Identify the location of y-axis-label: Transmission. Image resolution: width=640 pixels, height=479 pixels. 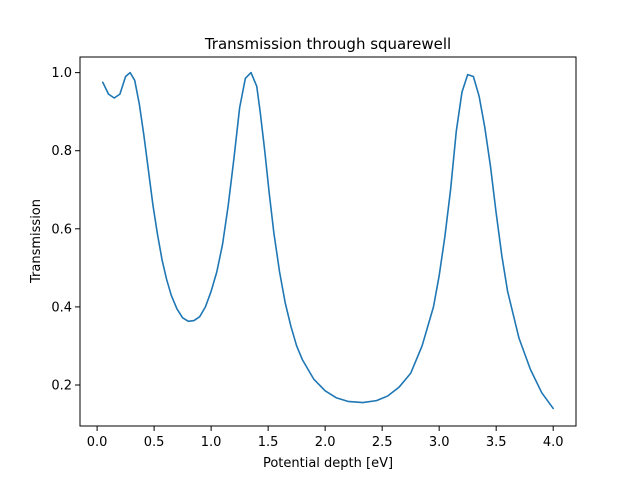
(36, 241).